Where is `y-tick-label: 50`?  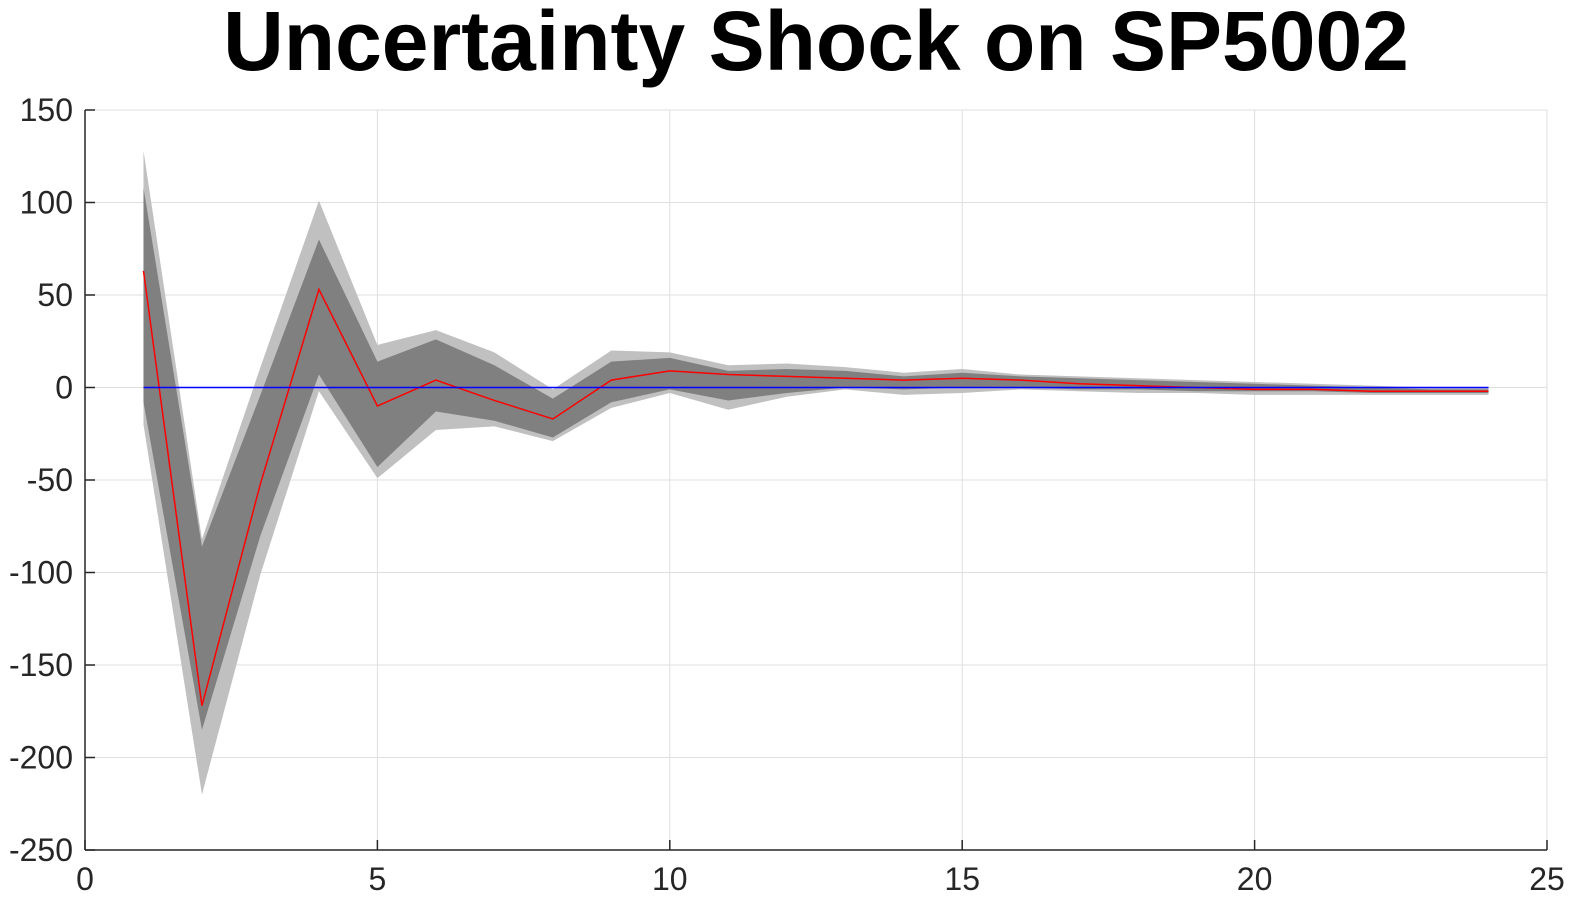 y-tick-label: 50 is located at coordinates (55, 295).